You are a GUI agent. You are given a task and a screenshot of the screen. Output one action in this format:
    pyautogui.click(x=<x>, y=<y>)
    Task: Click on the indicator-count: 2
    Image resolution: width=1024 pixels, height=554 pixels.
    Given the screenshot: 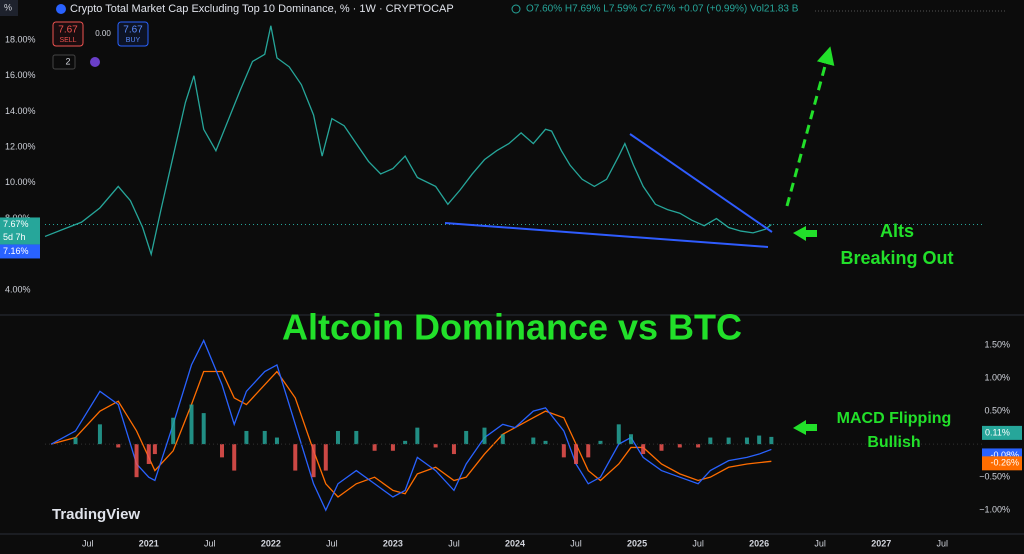 What is the action you would take?
    pyautogui.click(x=67, y=61)
    